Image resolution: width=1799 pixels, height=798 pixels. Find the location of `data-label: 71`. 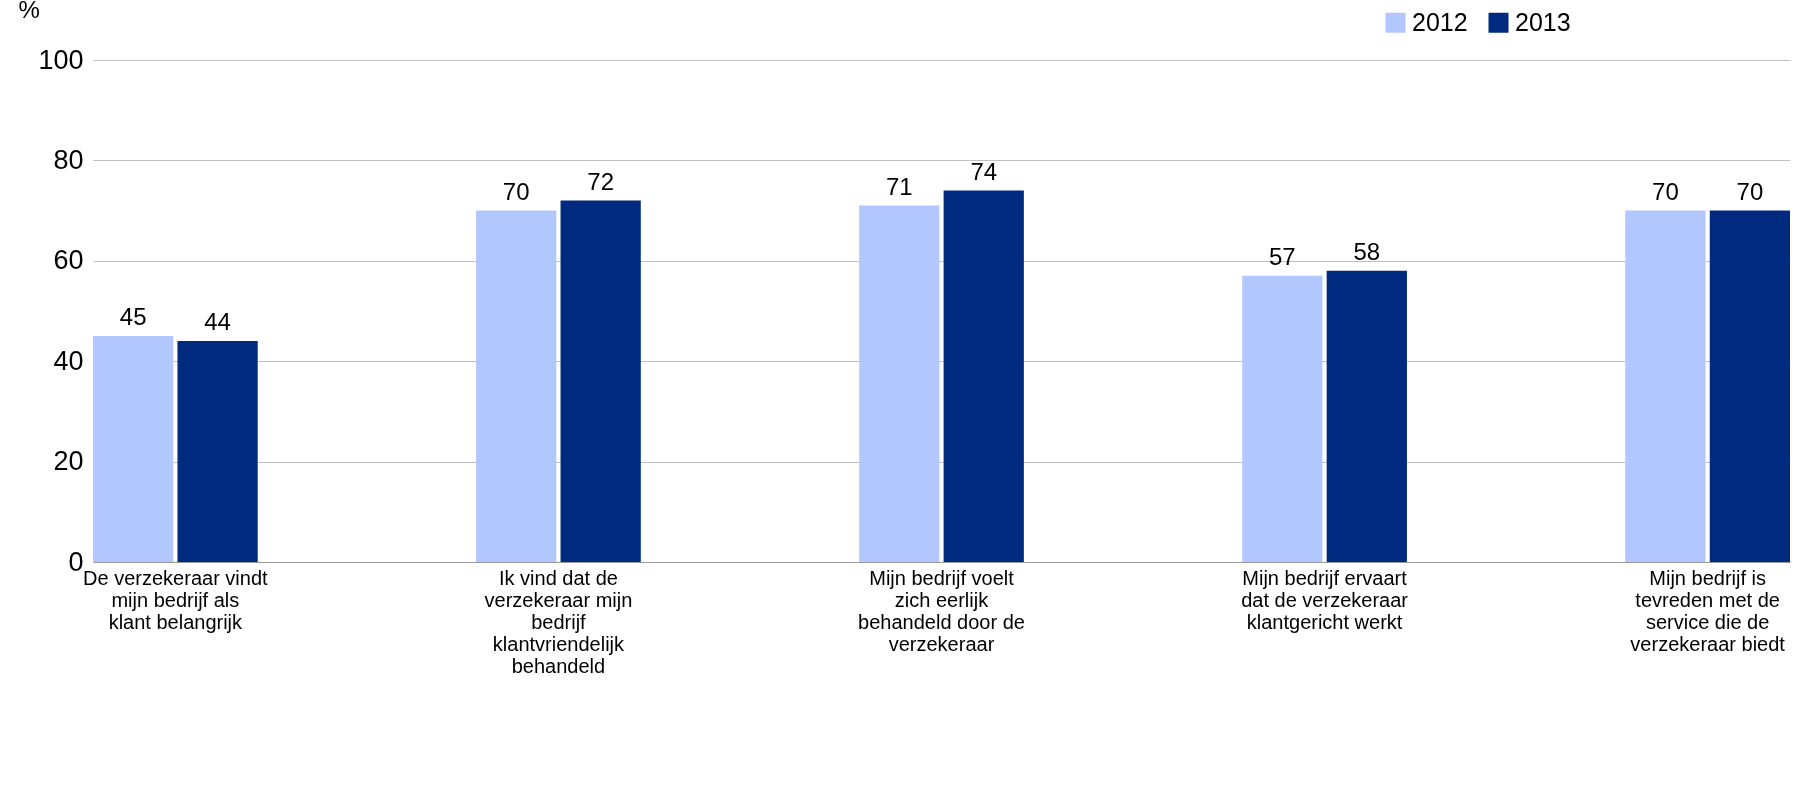

data-label: 71 is located at coordinates (899, 186).